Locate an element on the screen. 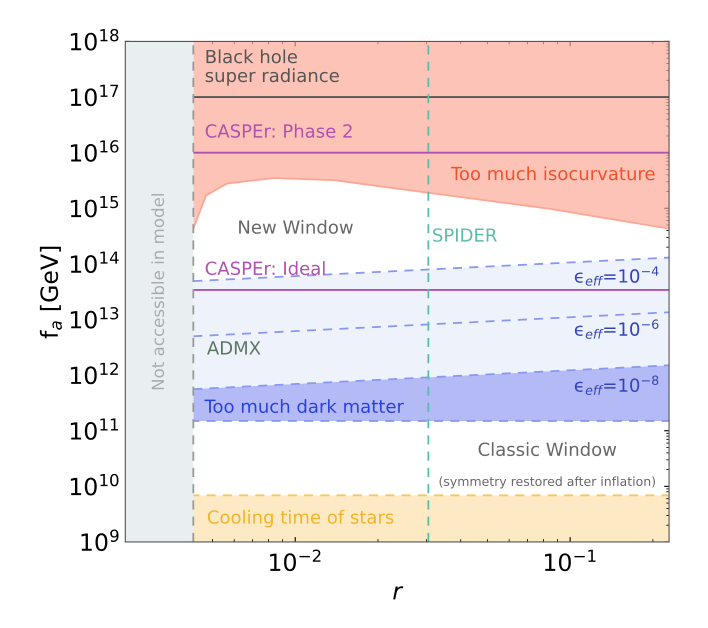 The width and height of the screenshot is (708, 628). y-tick-label: 10$^{10}$ is located at coordinates (94, 485).